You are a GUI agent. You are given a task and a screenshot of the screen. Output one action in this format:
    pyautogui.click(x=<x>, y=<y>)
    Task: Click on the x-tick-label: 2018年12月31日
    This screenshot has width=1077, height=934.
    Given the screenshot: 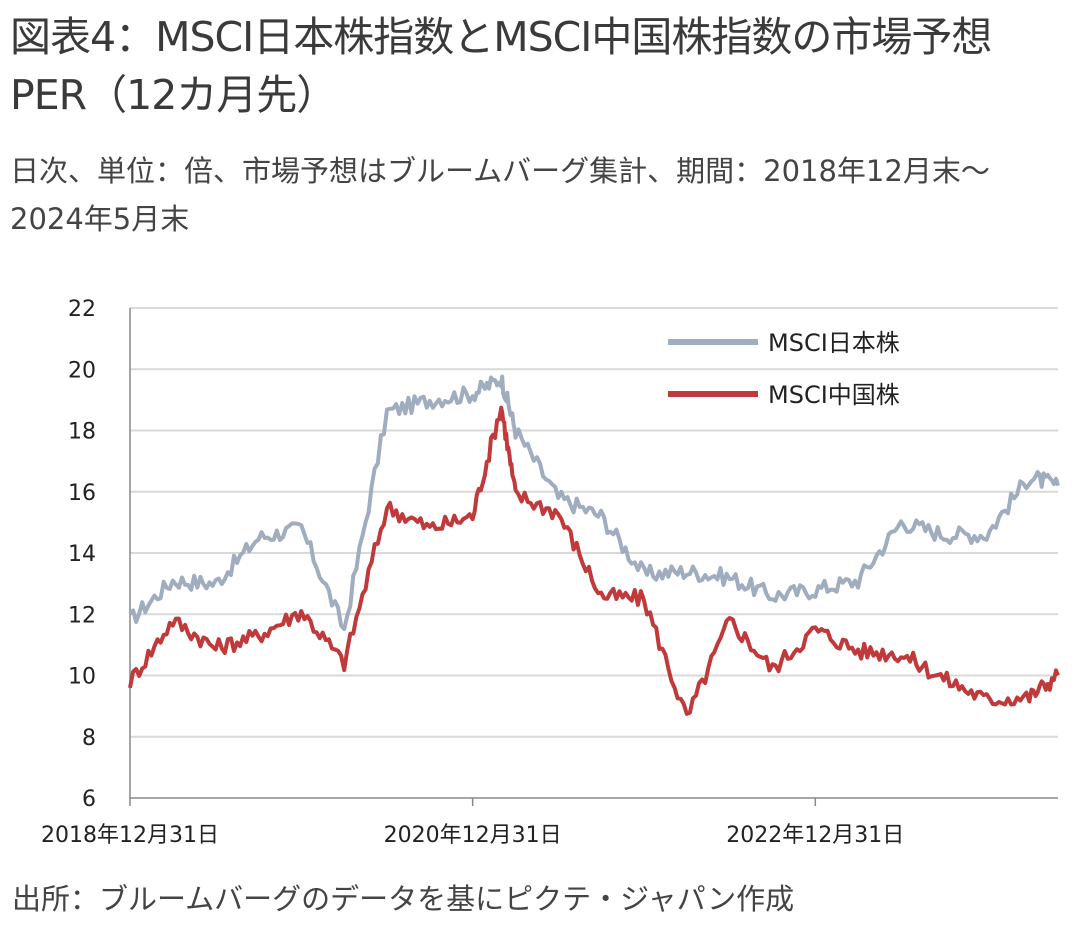 What is the action you would take?
    pyautogui.click(x=130, y=835)
    